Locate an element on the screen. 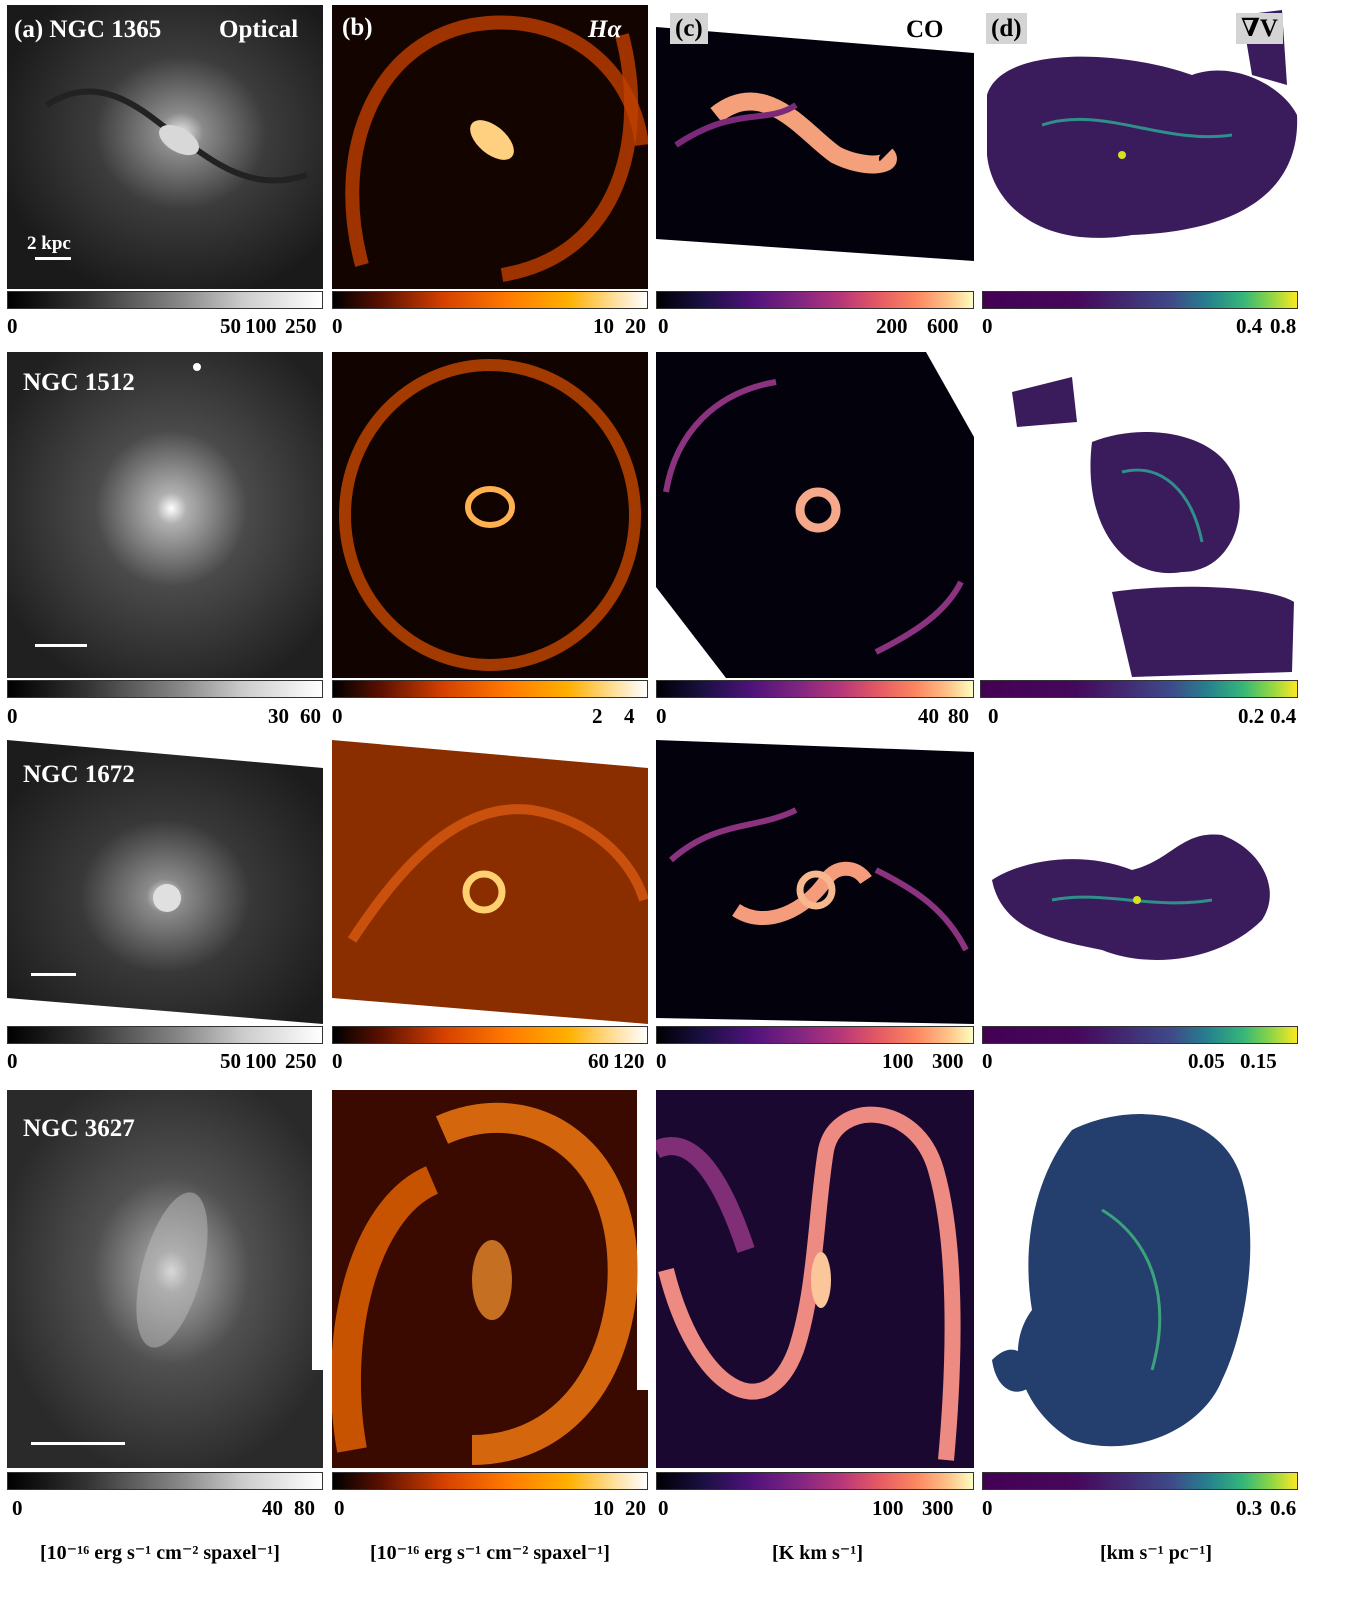 The image size is (1364, 1623). ngc3627-co-colorbar is located at coordinates (815, 1481).